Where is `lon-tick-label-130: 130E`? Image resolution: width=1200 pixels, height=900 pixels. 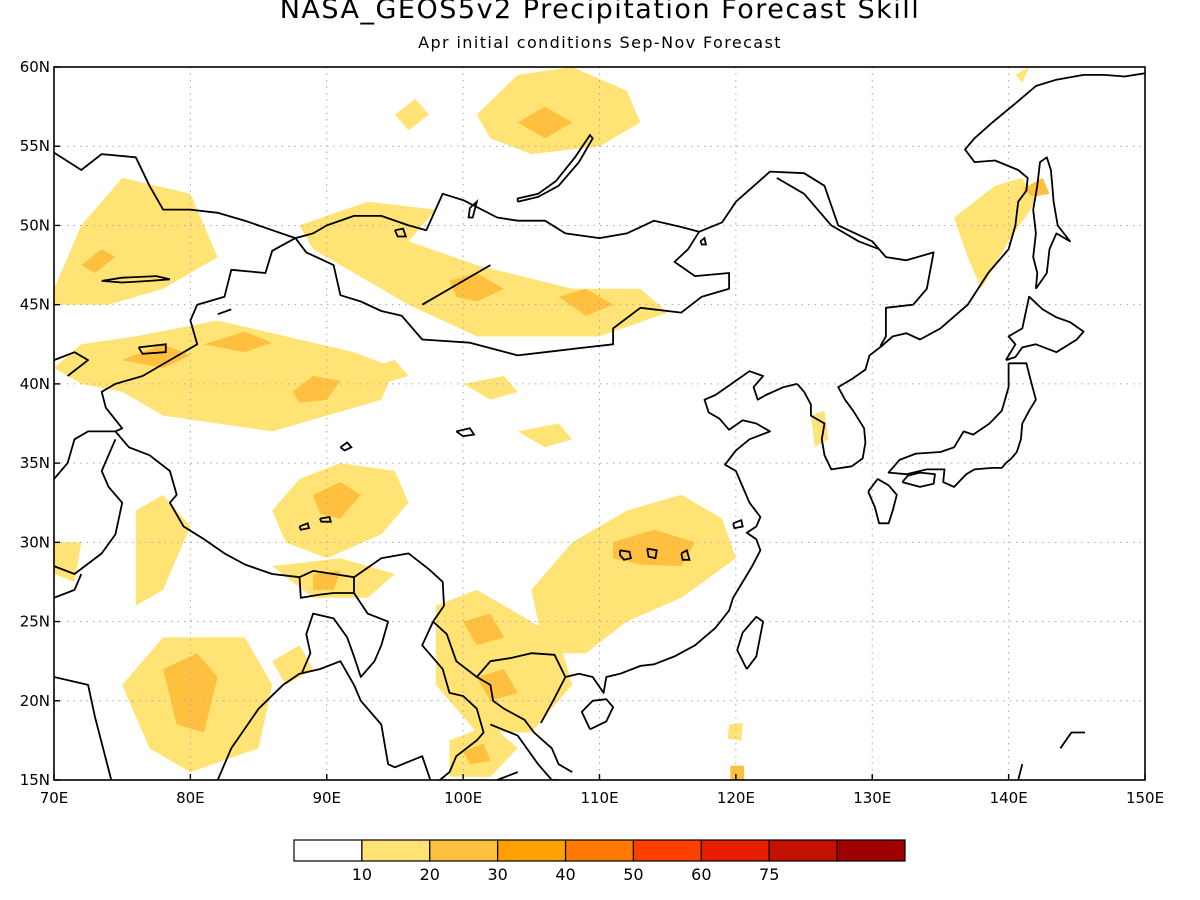
lon-tick-label-130: 130E is located at coordinates (872, 798).